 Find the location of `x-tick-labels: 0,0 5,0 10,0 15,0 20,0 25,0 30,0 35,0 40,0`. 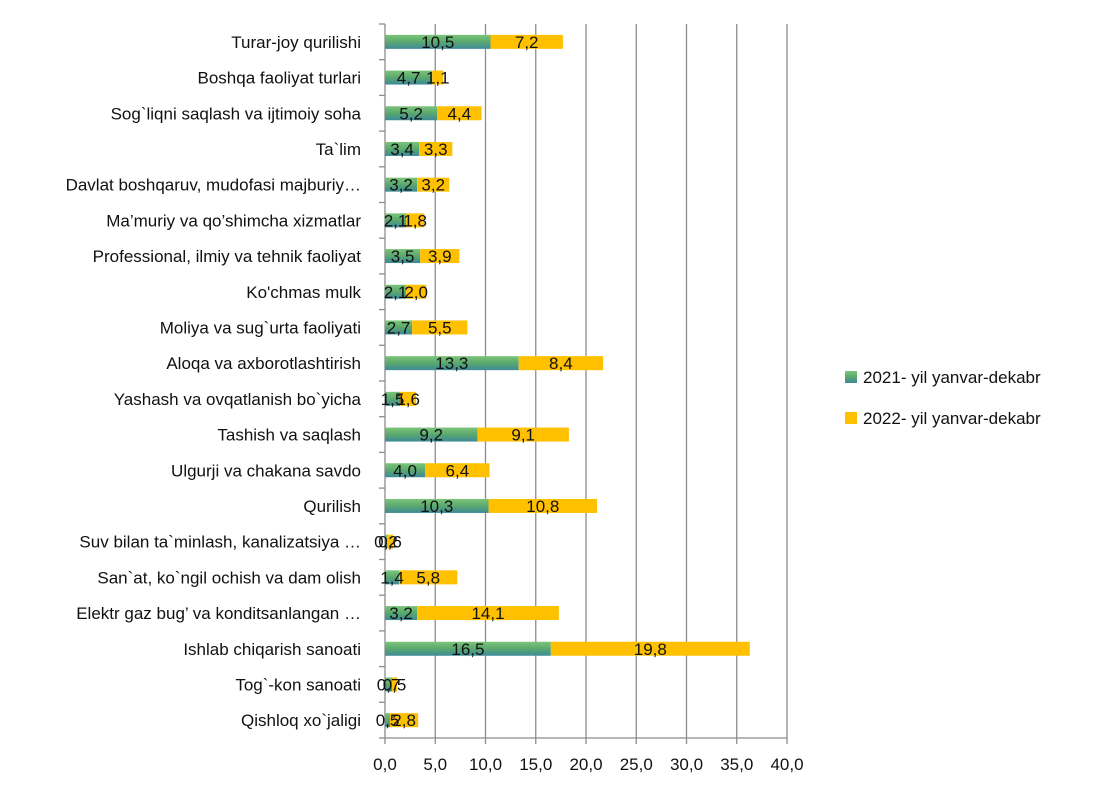

x-tick-labels: 0,0 5,0 10,0 15,0 20,0 25,0 30,0 35,0 40,0 is located at coordinates (588, 764).